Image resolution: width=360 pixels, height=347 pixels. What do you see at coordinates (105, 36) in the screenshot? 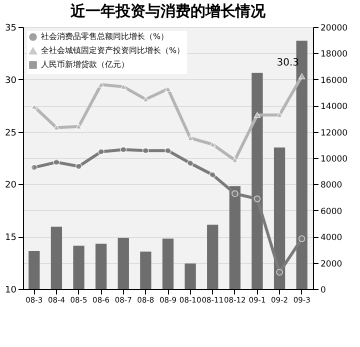
I see `legend-label: 社会消费品零售总额同比增长（%）` at bounding box center [105, 36].